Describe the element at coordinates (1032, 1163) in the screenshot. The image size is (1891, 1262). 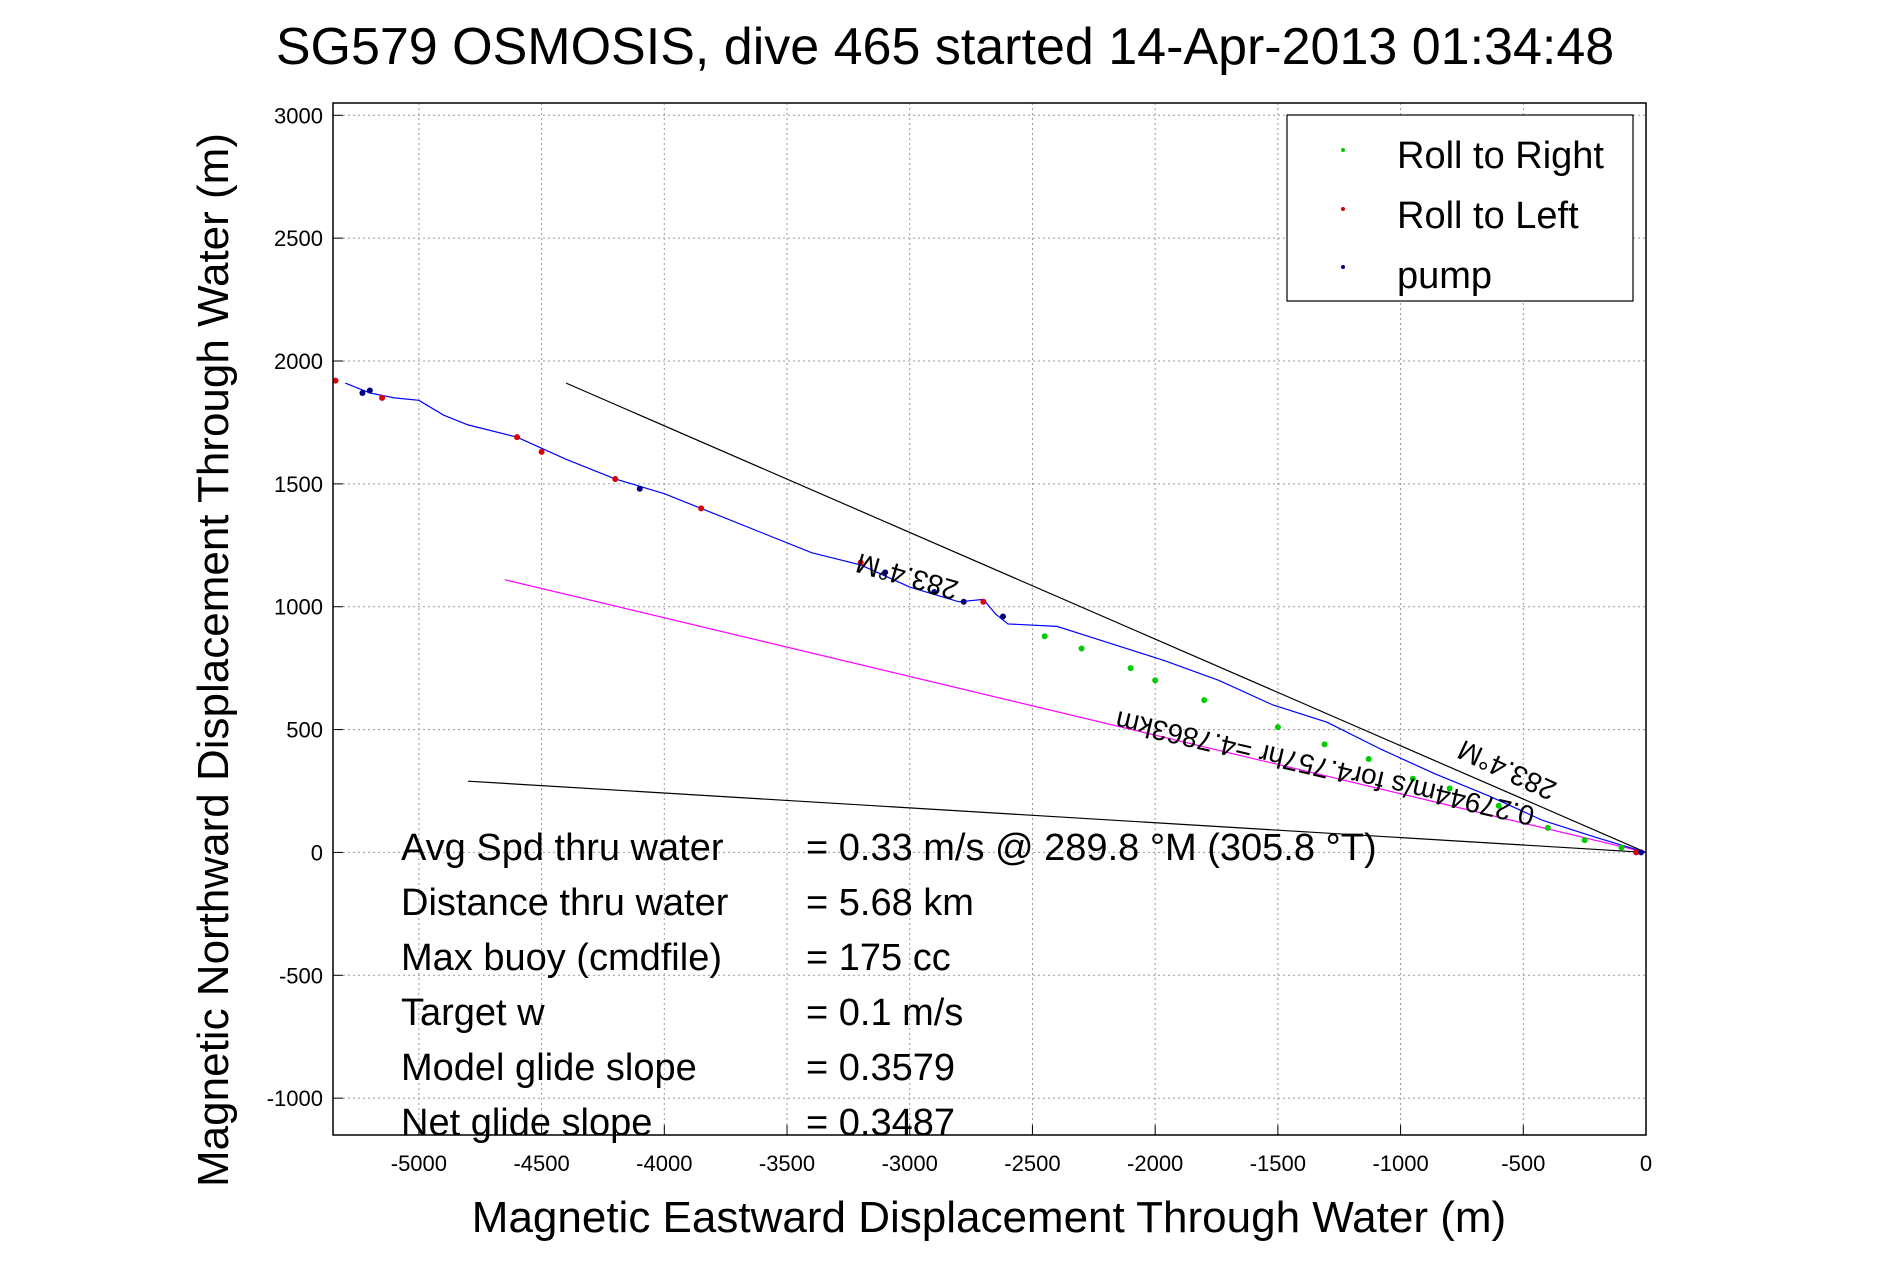
I see `x-tick-label: -2500` at that location.